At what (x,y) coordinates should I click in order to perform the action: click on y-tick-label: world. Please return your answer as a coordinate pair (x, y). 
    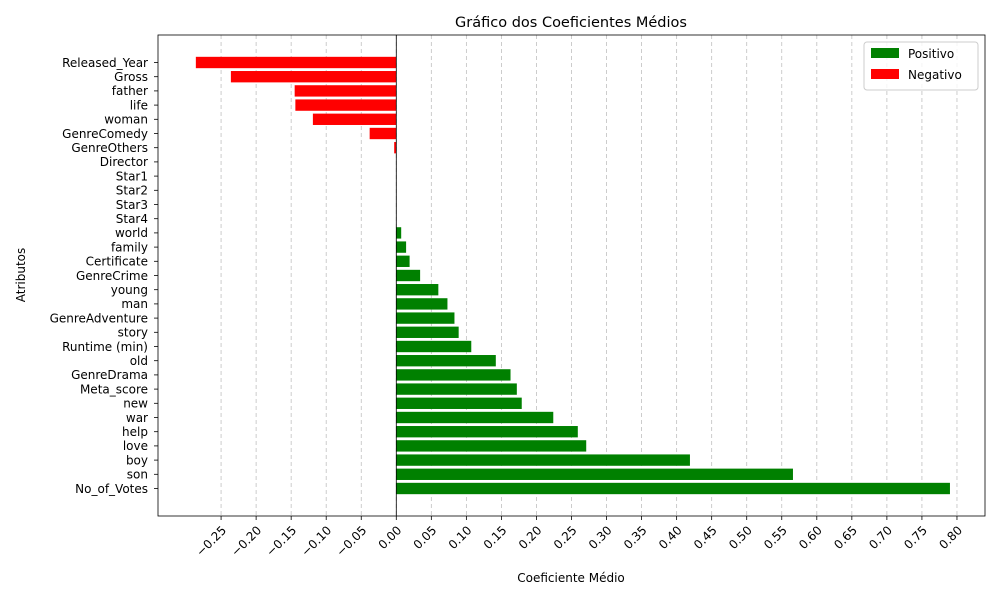
    Looking at the image, I should click on (131, 233).